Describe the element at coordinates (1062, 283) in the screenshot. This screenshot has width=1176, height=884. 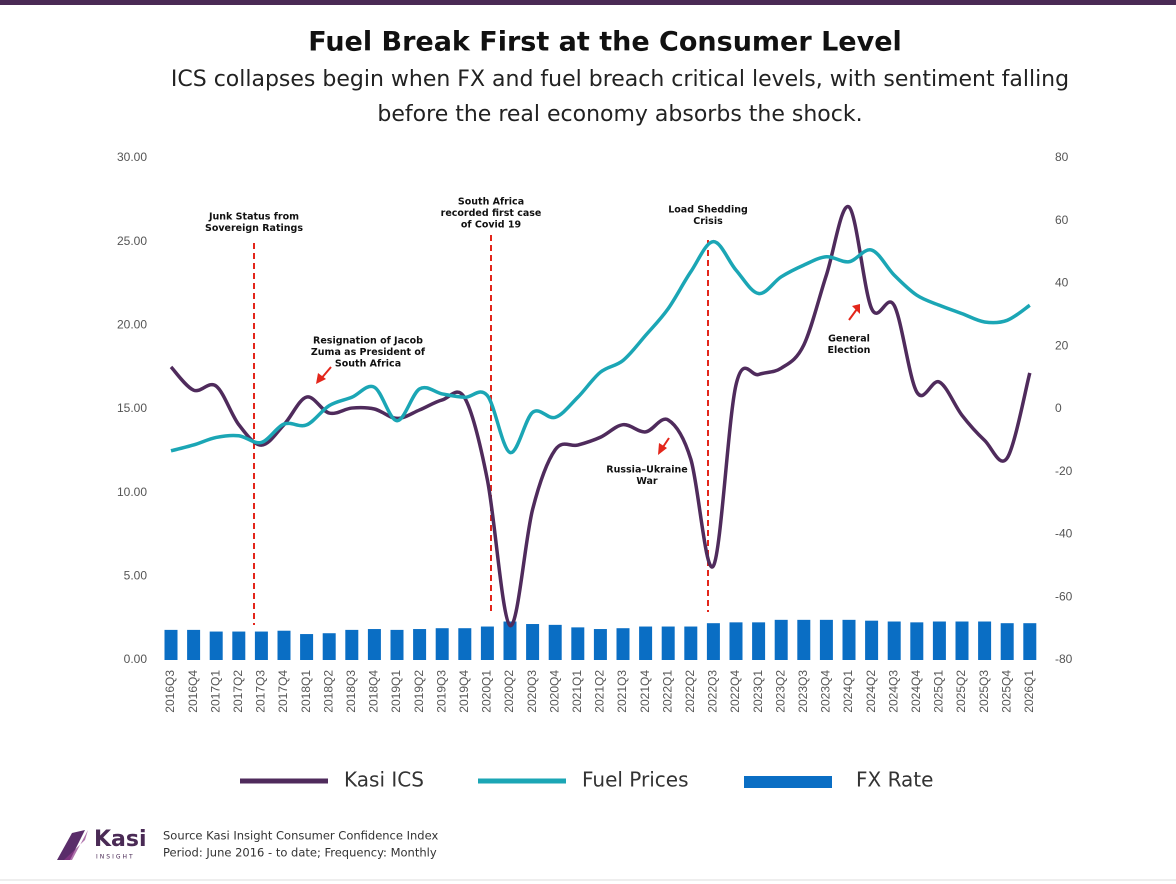
I see `y2-tick-label: 40` at that location.